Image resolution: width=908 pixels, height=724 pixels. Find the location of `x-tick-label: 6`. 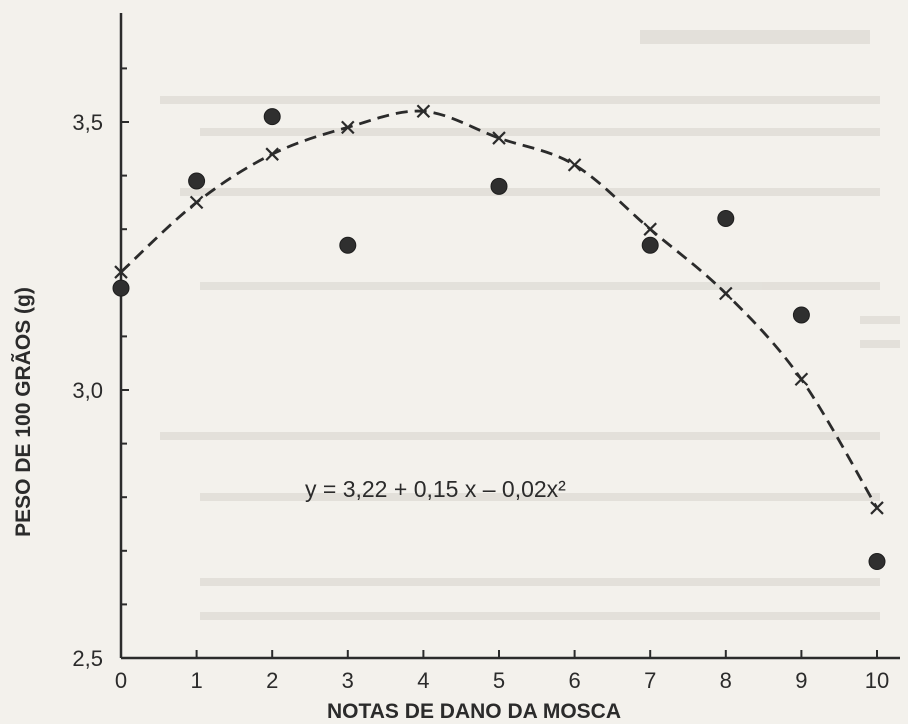

x-tick-label: 6 is located at coordinates (574, 680).